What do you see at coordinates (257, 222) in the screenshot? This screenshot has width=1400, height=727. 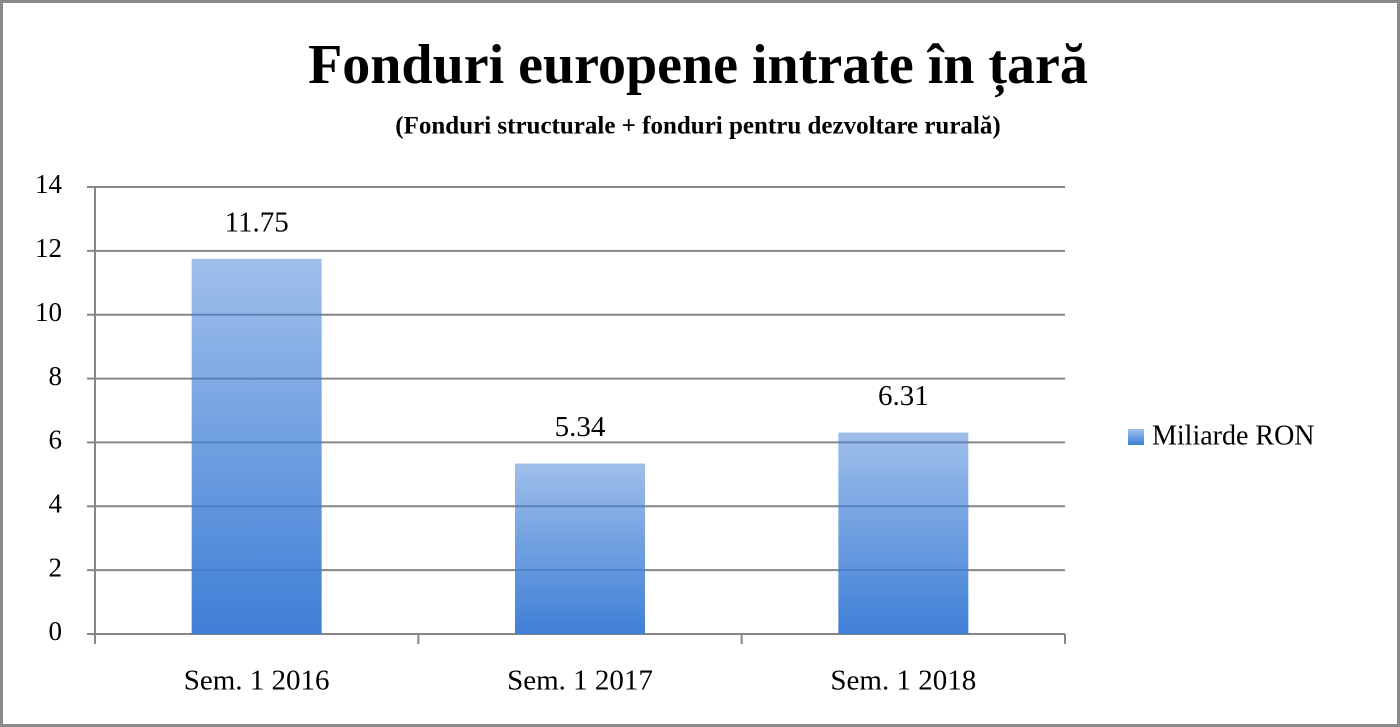 I see `data-label: 11.75` at bounding box center [257, 222].